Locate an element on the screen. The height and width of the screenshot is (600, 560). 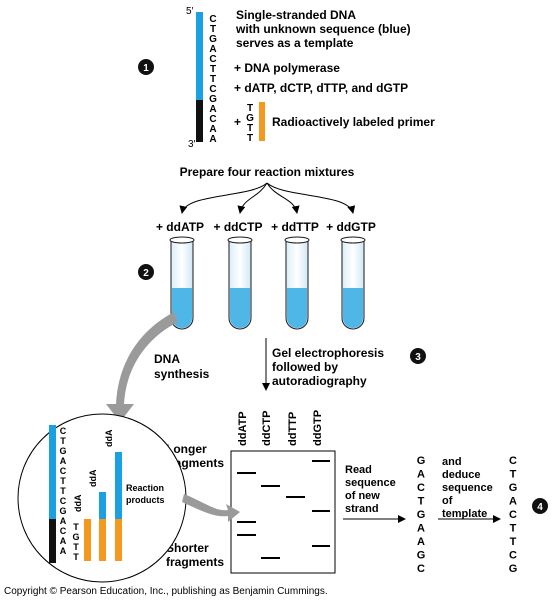
deduce-line1: and is located at coordinates (452, 462).